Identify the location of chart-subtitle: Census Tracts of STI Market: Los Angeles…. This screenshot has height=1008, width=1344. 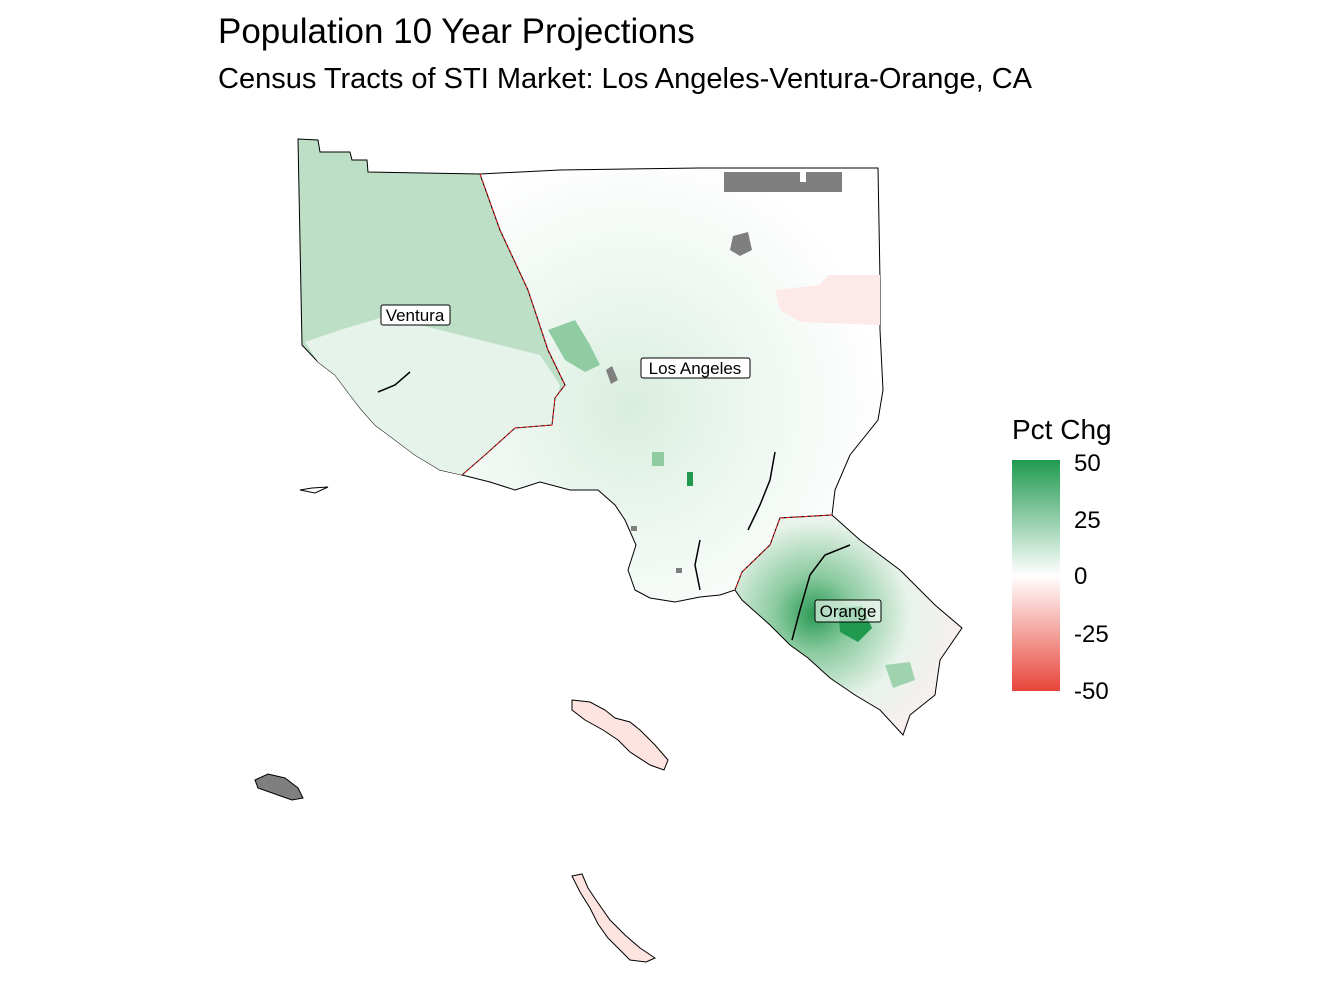
(625, 79).